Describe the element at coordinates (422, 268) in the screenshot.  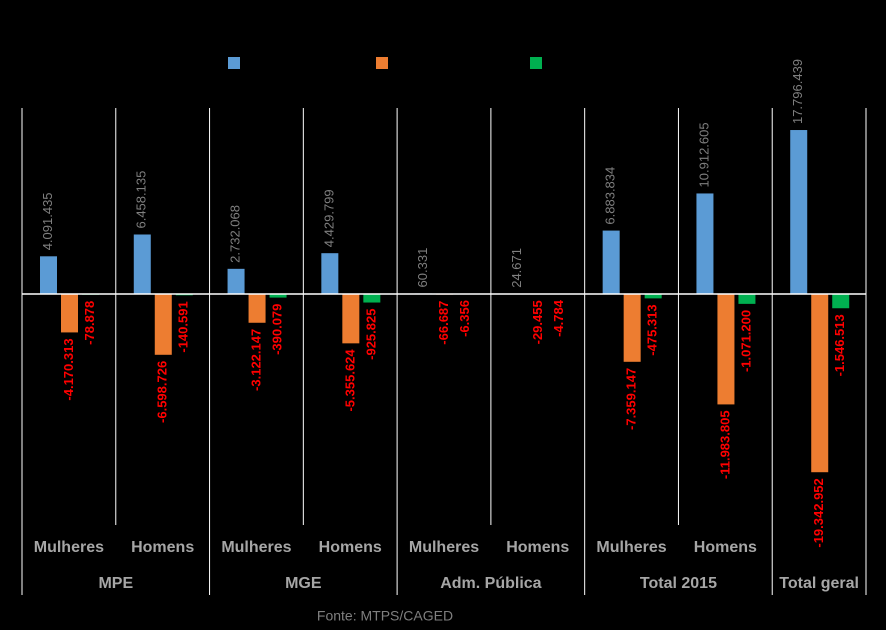
I see `value-label: 60.331` at that location.